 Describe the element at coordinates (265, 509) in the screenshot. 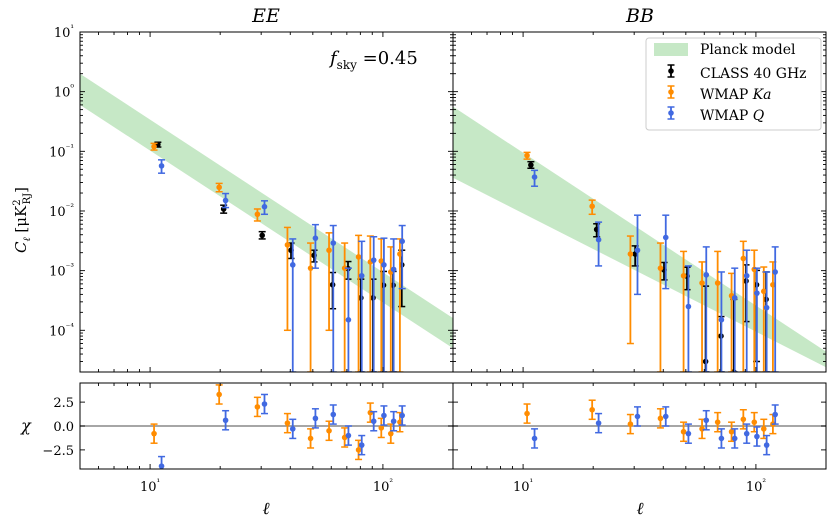

I see `ee-x-axis-label: ℓ` at that location.